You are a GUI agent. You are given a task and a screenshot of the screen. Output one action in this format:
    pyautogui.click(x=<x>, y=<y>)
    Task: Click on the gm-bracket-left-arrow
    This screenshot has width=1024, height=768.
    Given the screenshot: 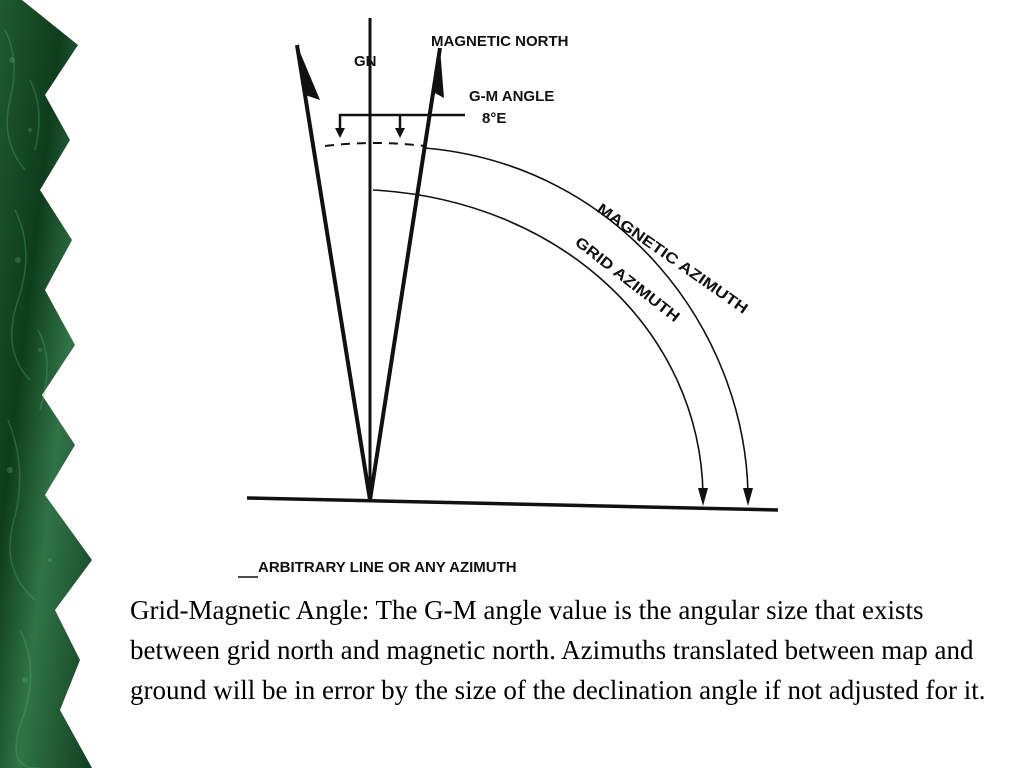 What is the action you would take?
    pyautogui.click(x=340, y=133)
    